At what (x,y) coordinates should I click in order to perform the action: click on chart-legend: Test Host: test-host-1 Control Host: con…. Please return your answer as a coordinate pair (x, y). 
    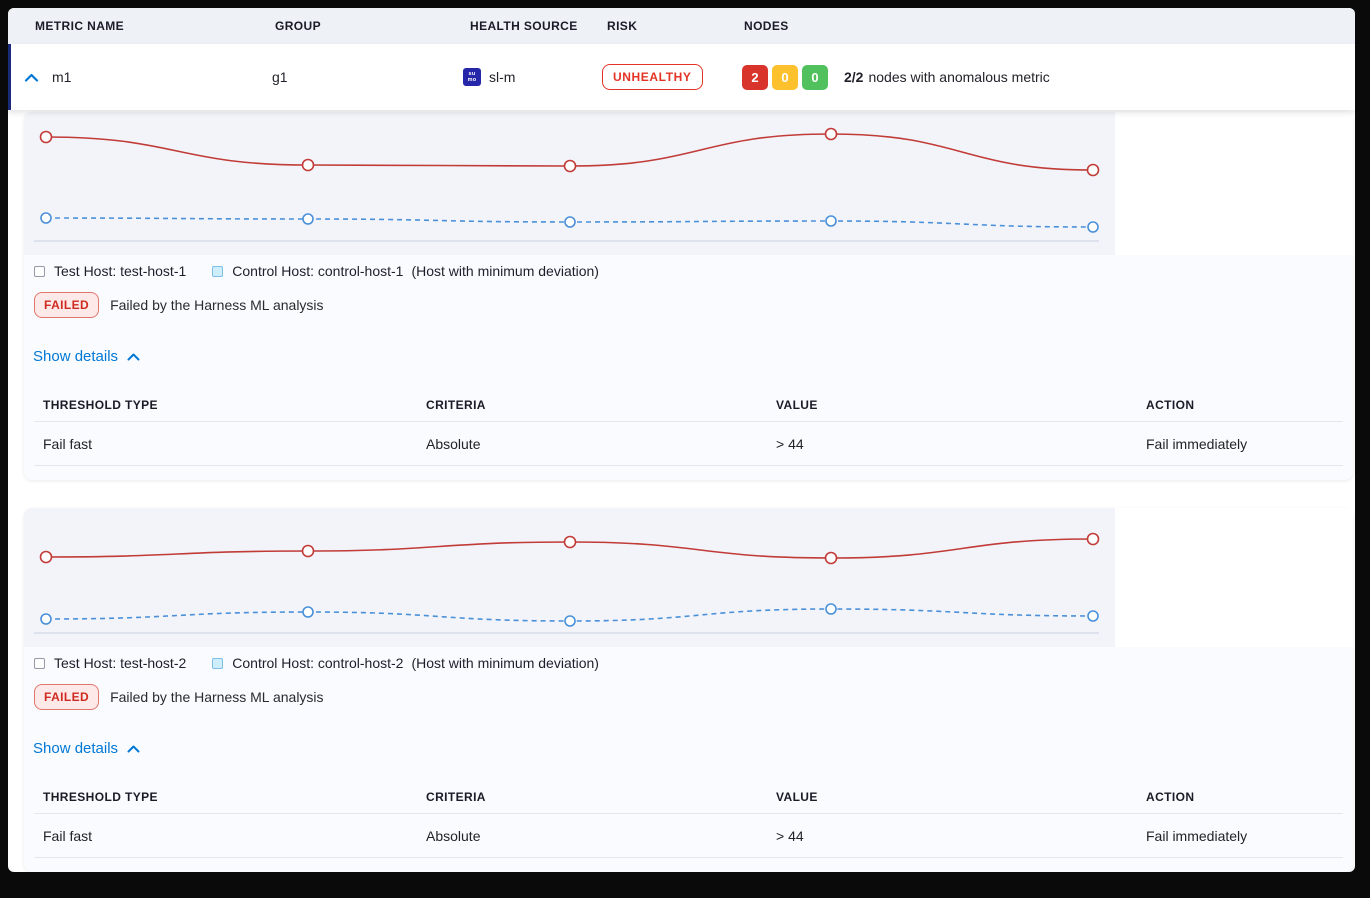
    Looking at the image, I should click on (688, 267).